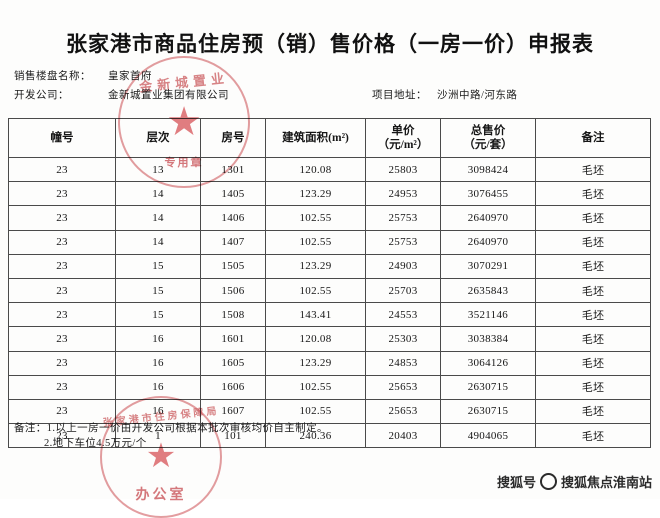 The image size is (660, 518). What do you see at coordinates (233, 138) in the screenshot?
I see `col-header-room: 房号` at bounding box center [233, 138].